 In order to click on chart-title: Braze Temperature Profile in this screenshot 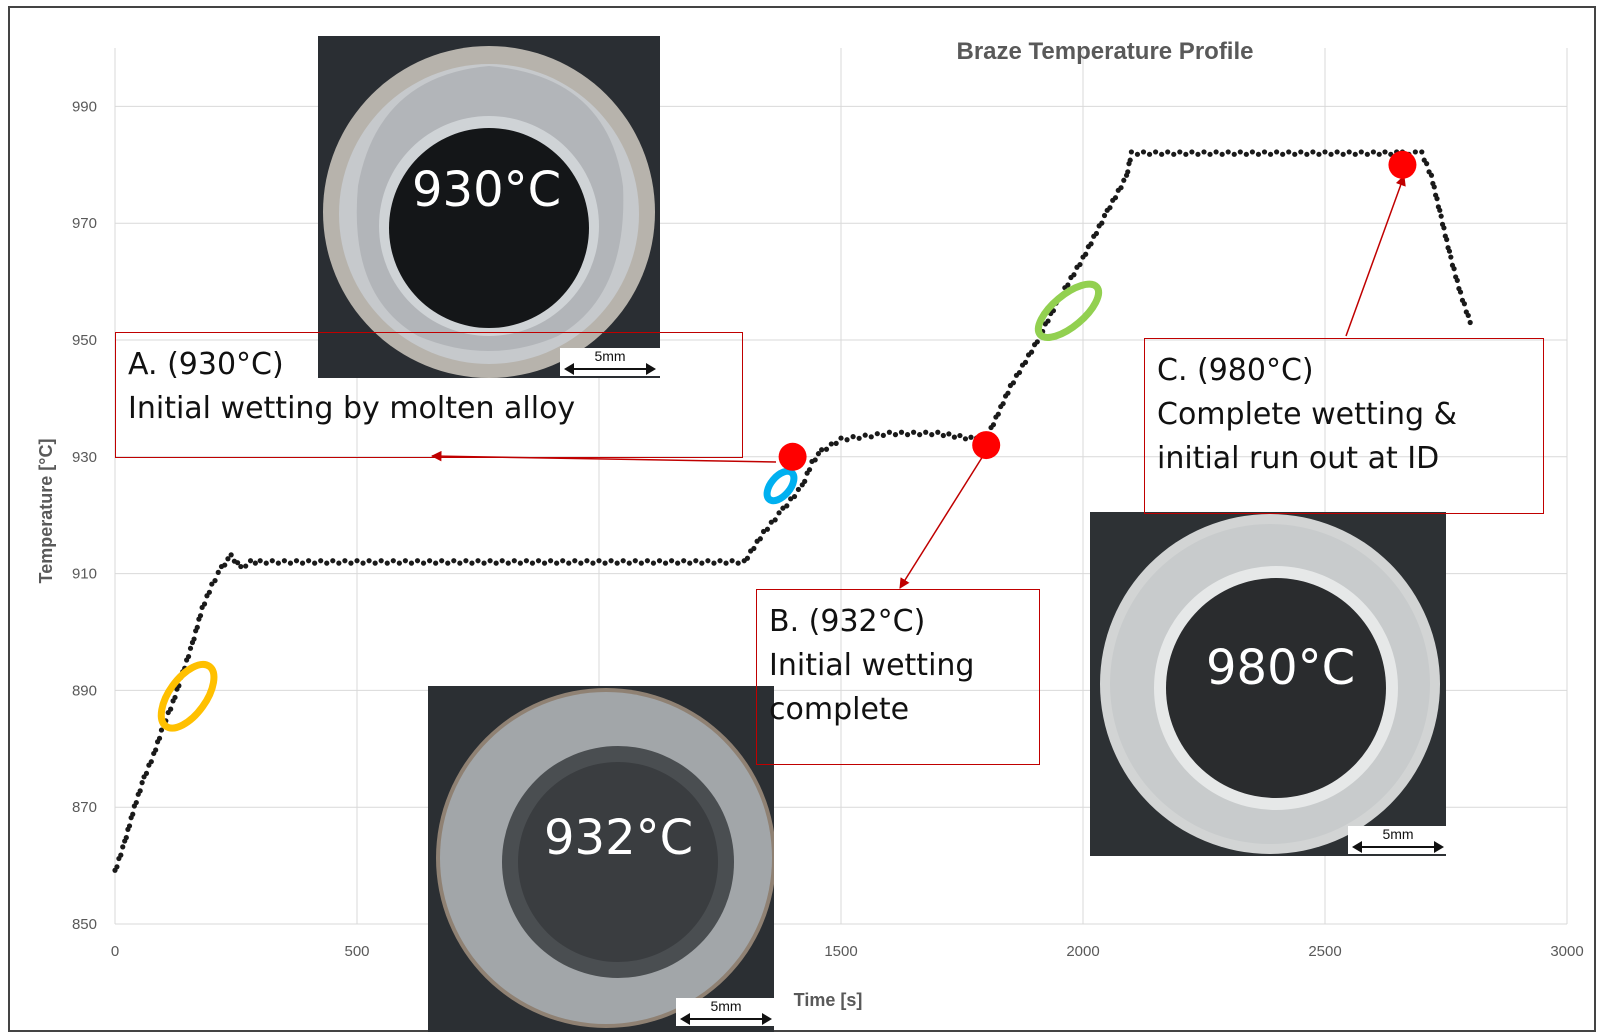, I will do `click(1105, 51)`.